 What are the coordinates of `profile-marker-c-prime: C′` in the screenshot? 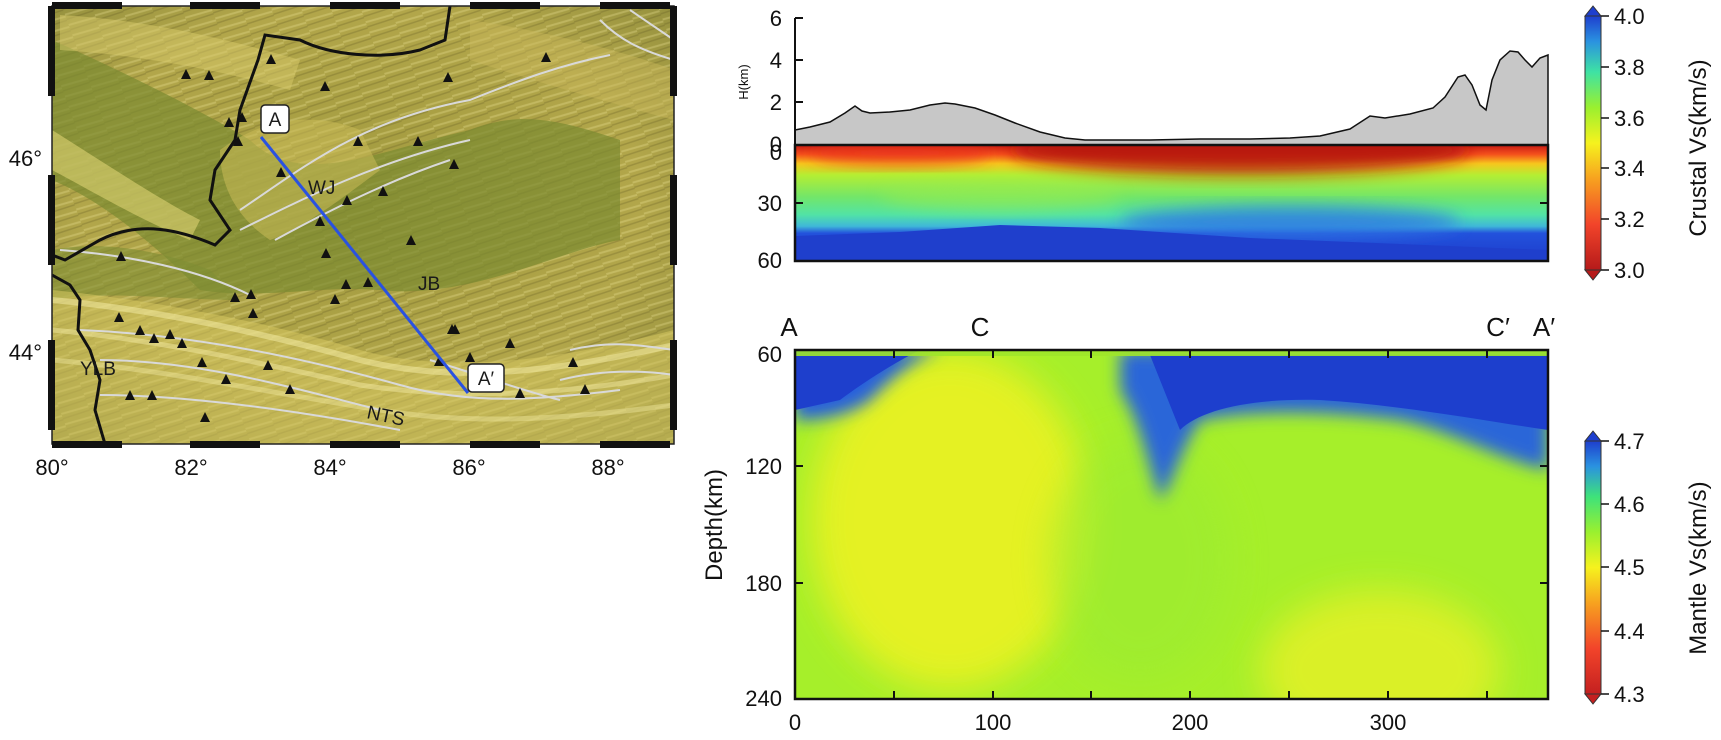 It's located at (1498, 327).